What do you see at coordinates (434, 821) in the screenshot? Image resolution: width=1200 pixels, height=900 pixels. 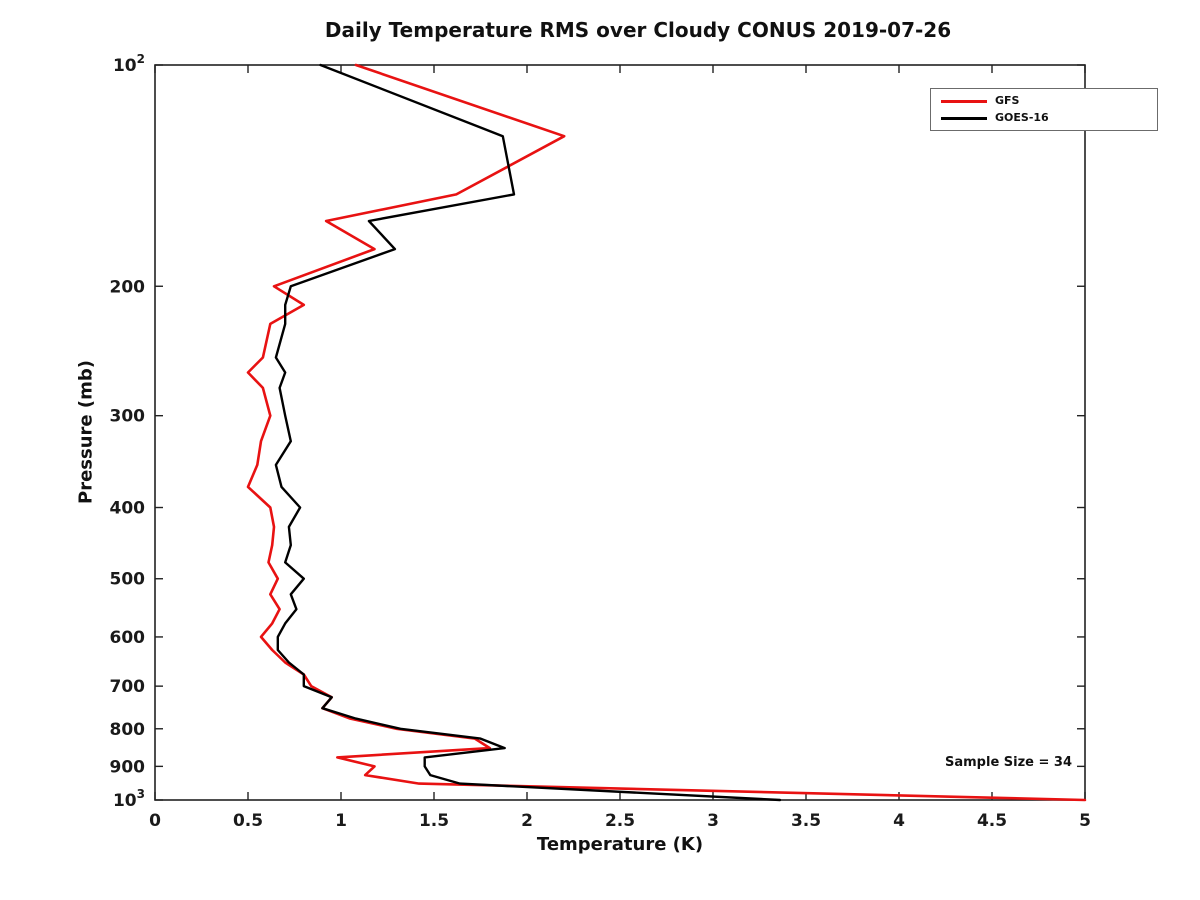 I see `x-tick-label: 1.5` at bounding box center [434, 821].